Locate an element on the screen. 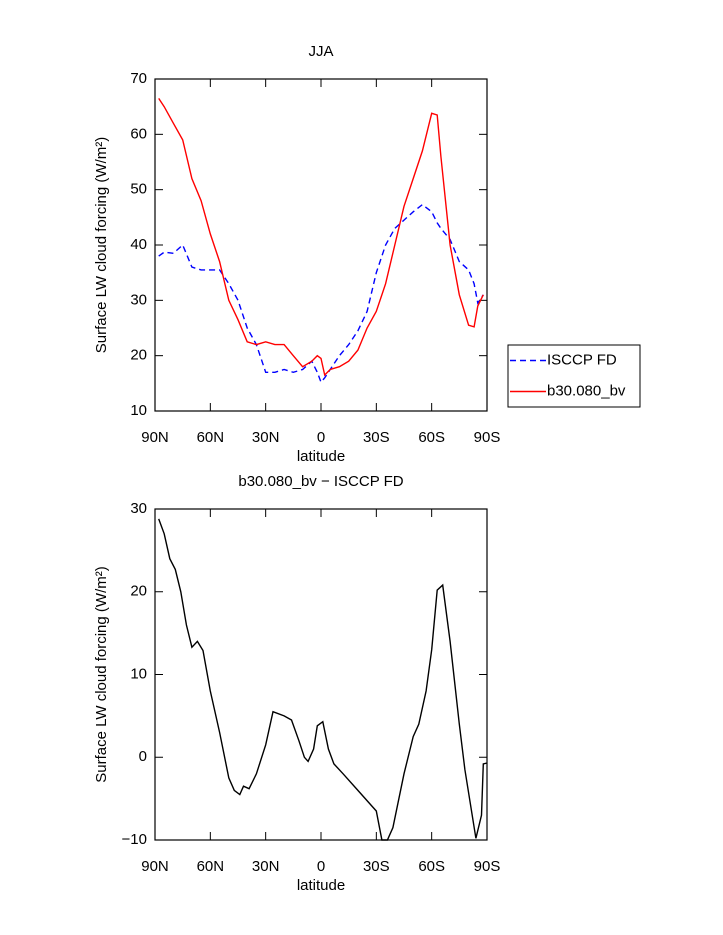 The width and height of the screenshot is (723, 935). chart-title: JJA is located at coordinates (320, 51).